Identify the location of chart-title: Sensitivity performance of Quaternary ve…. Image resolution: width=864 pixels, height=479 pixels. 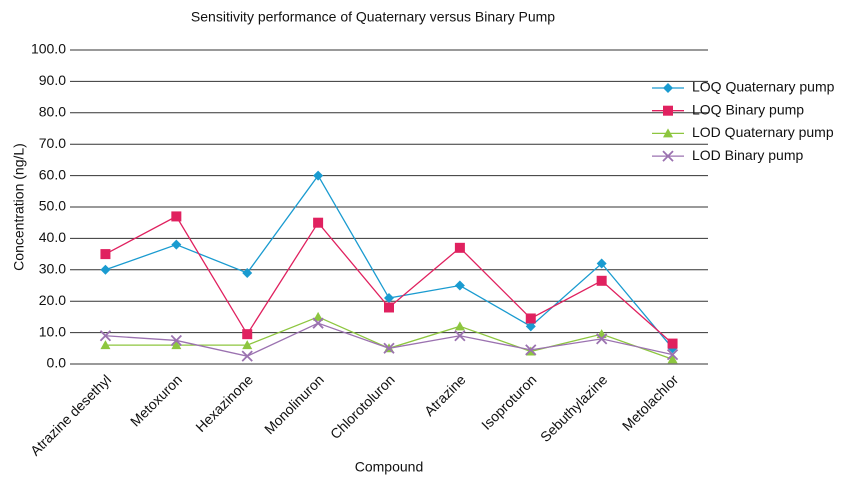
(373, 17).